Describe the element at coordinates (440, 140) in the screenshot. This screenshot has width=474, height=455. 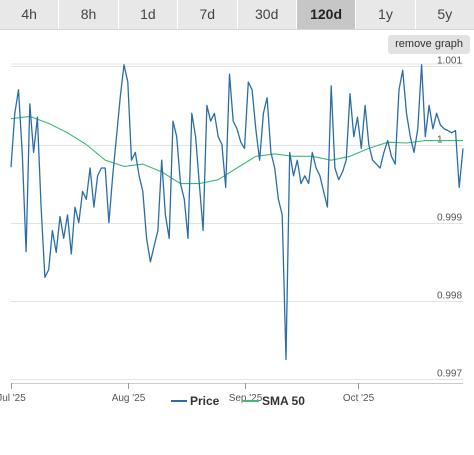
I see `y-tick-label: 1` at that location.